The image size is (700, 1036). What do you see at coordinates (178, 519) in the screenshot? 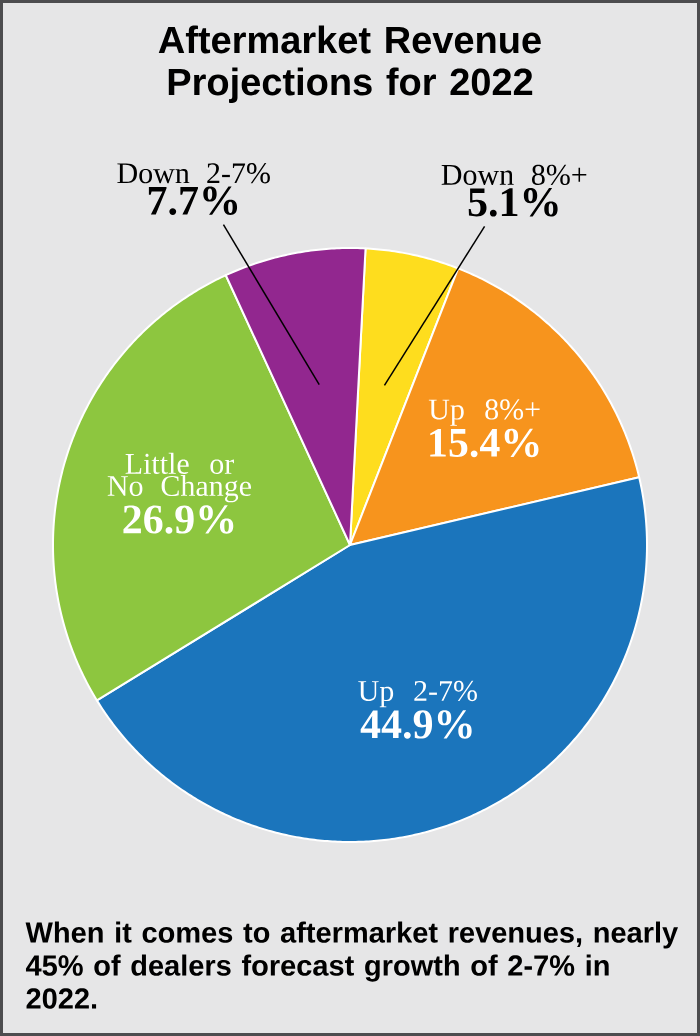
I see `data-label: 26.9%` at bounding box center [178, 519].